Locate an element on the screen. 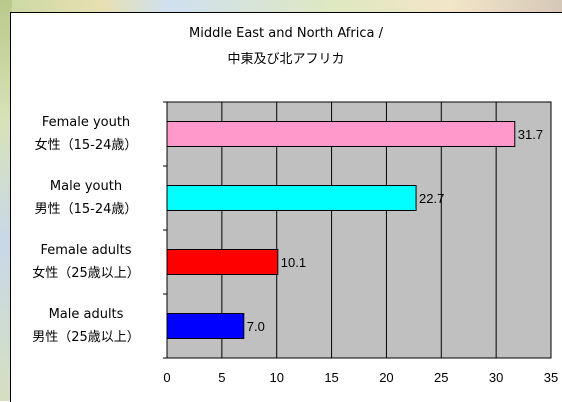 The image size is (562, 402). background-map-edge is located at coordinates (6, 200).